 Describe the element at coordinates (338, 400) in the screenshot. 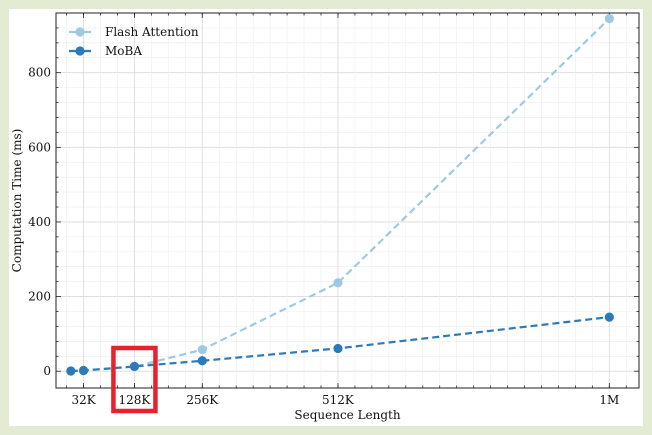

I see `x-tick-label: 512K` at that location.